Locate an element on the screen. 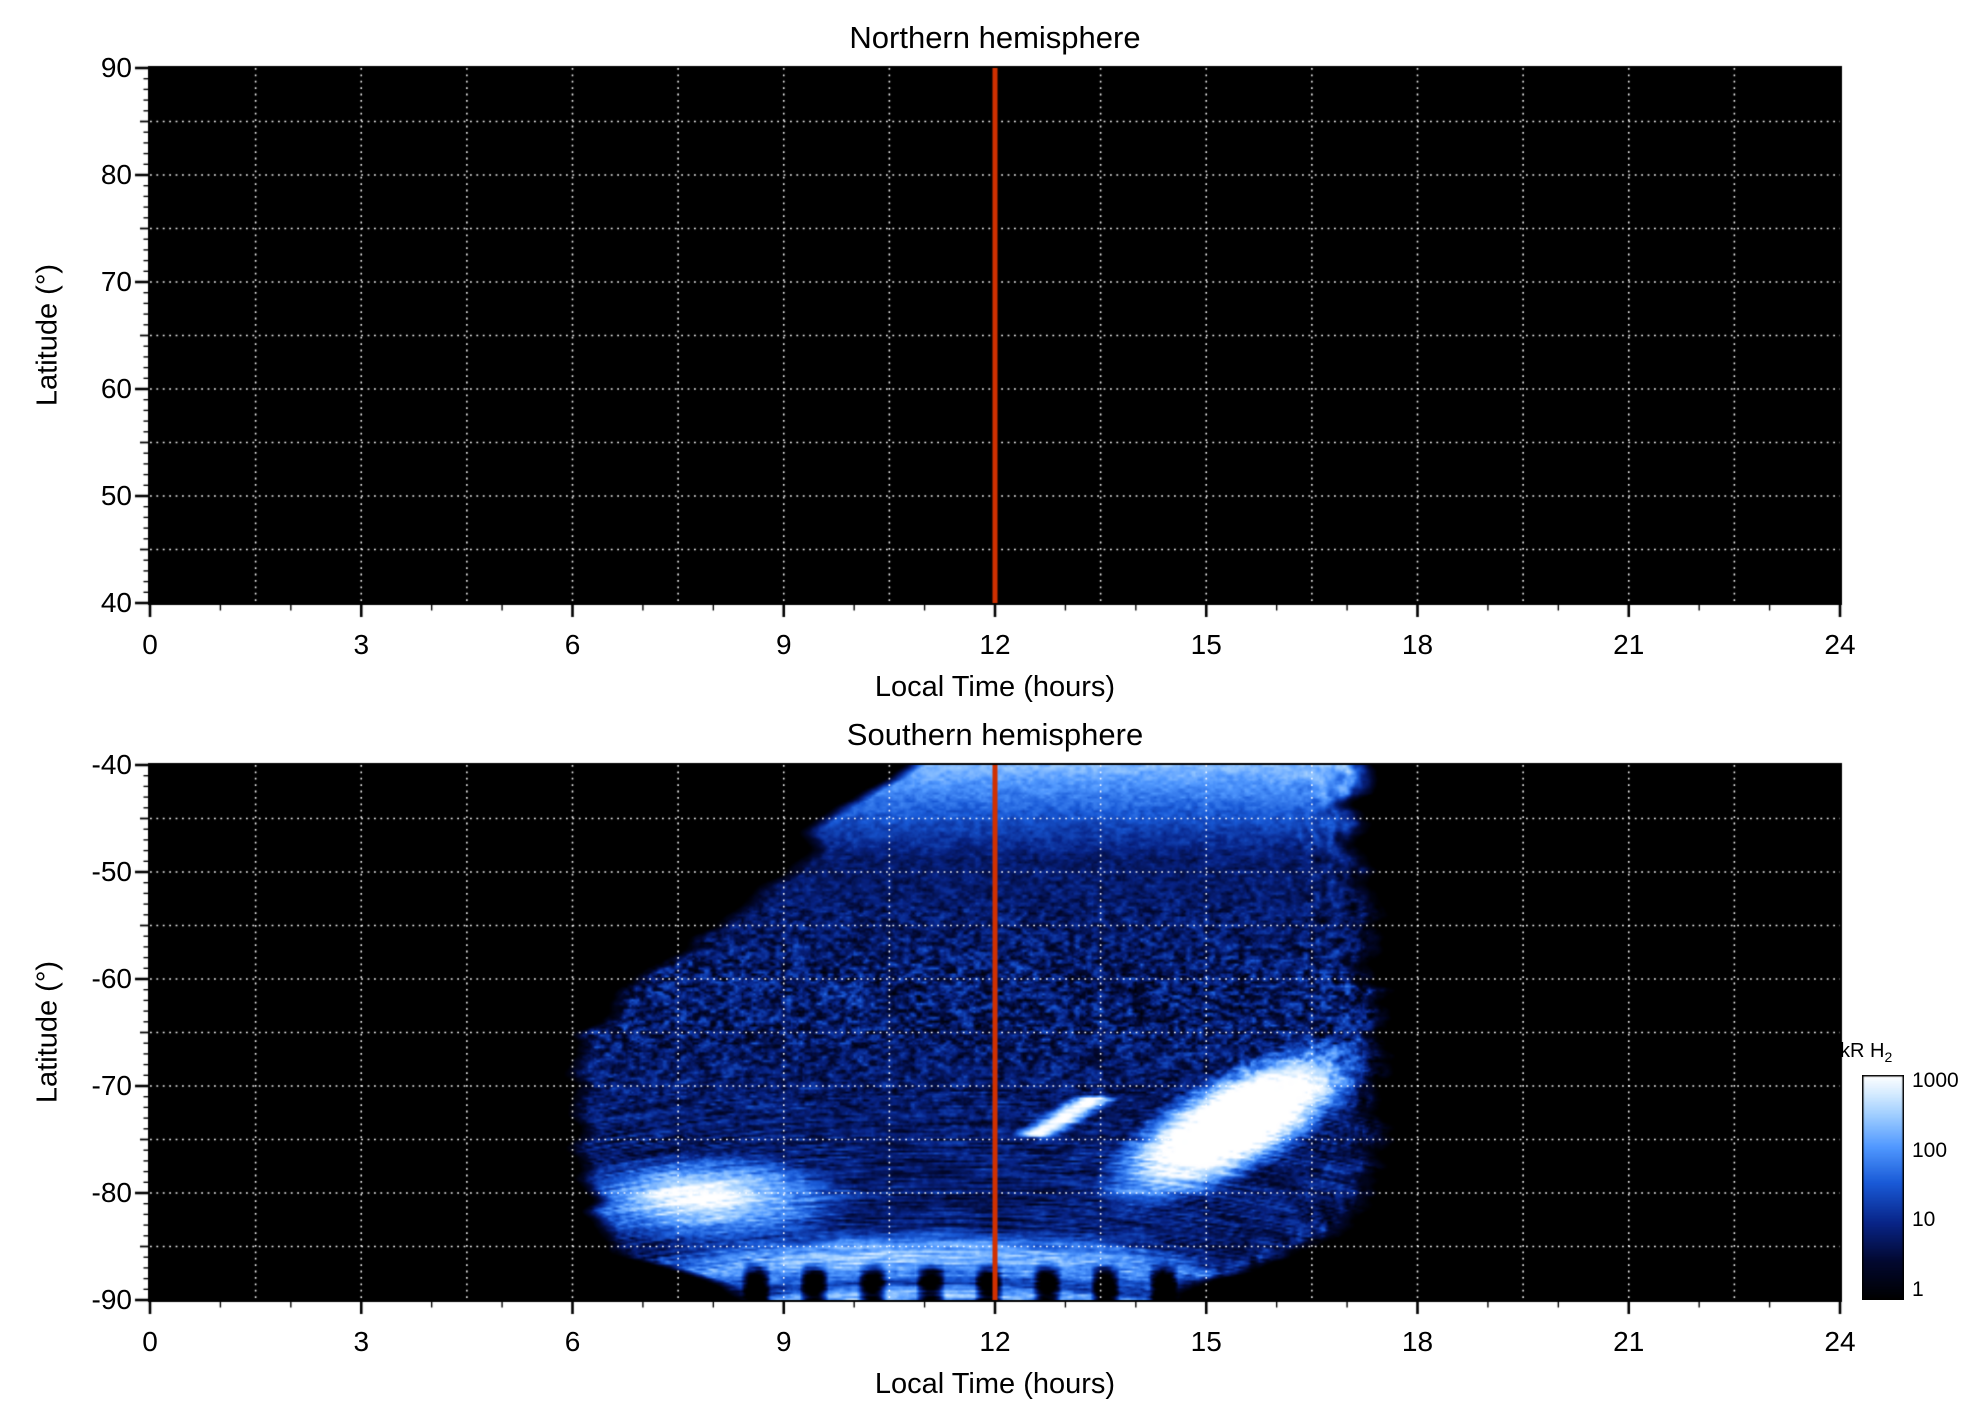 Image resolution: width=1983 pixels, height=1423 pixels. y-tick-label: -50 is located at coordinates (111, 871).